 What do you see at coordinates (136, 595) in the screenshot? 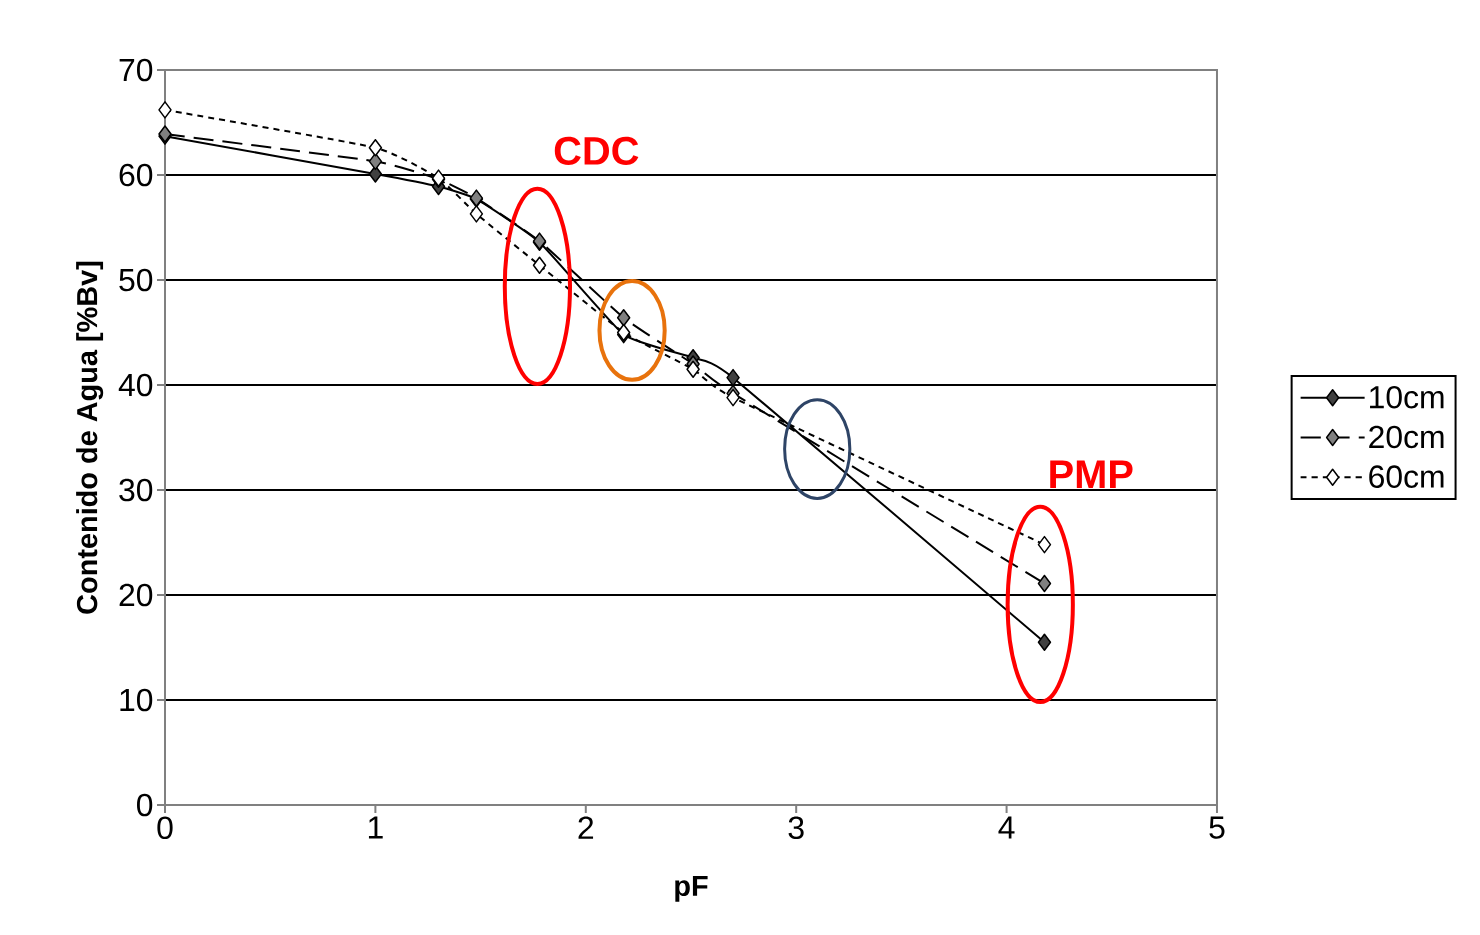
I see `y-tick-label: 20` at bounding box center [136, 595].